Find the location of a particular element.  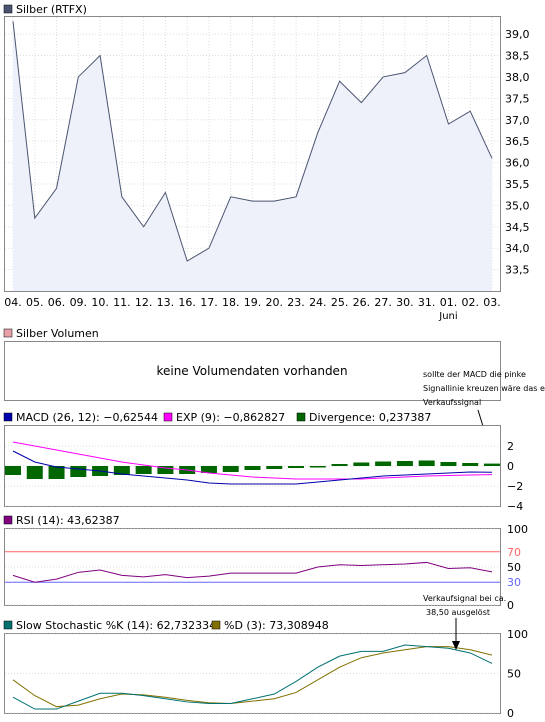

stoch-k-line is located at coordinates (252, 677).